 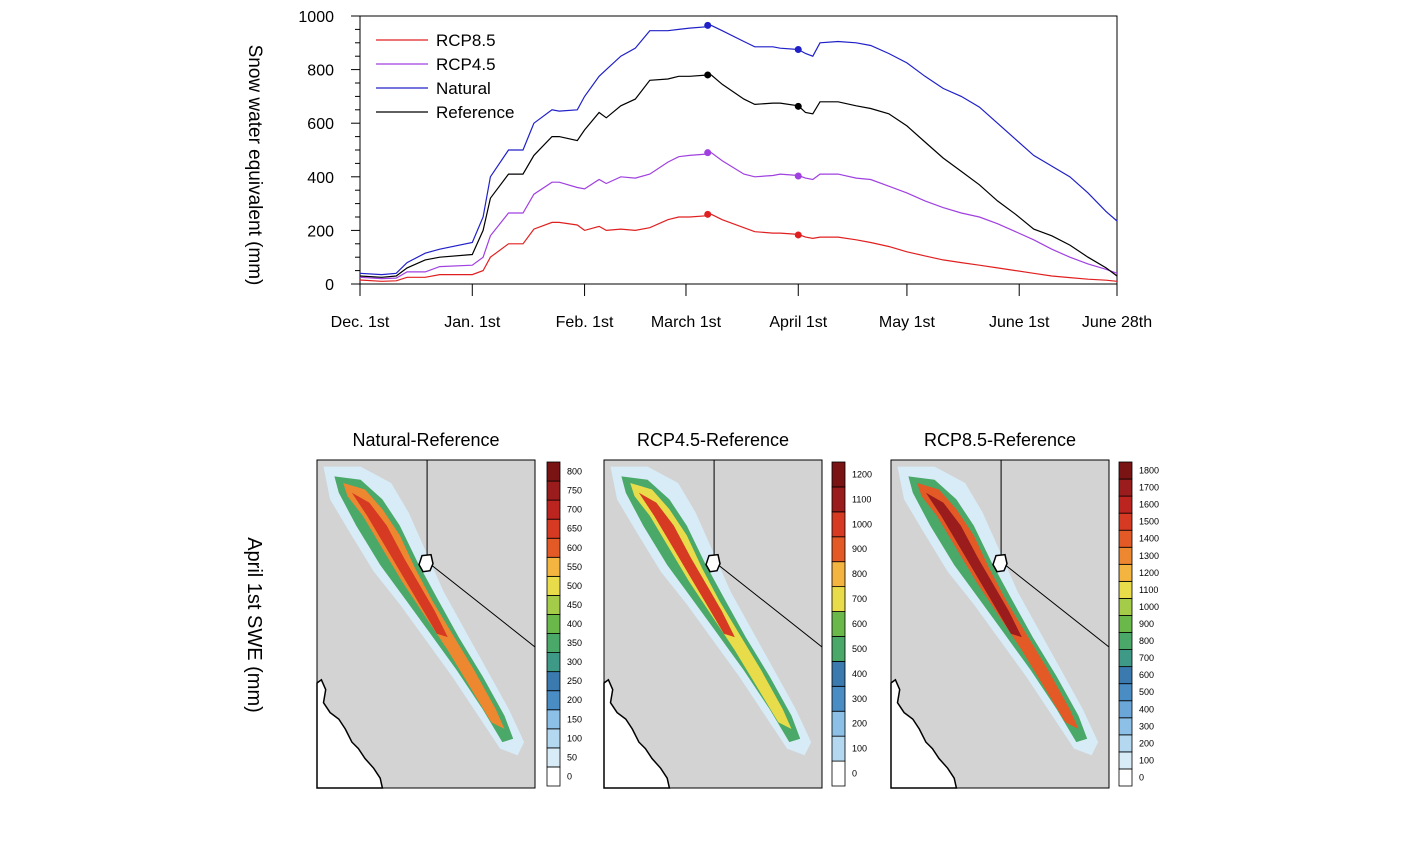 What do you see at coordinates (1149, 488) in the screenshot?
I see `colorbar-tick-label: 1700` at bounding box center [1149, 488].